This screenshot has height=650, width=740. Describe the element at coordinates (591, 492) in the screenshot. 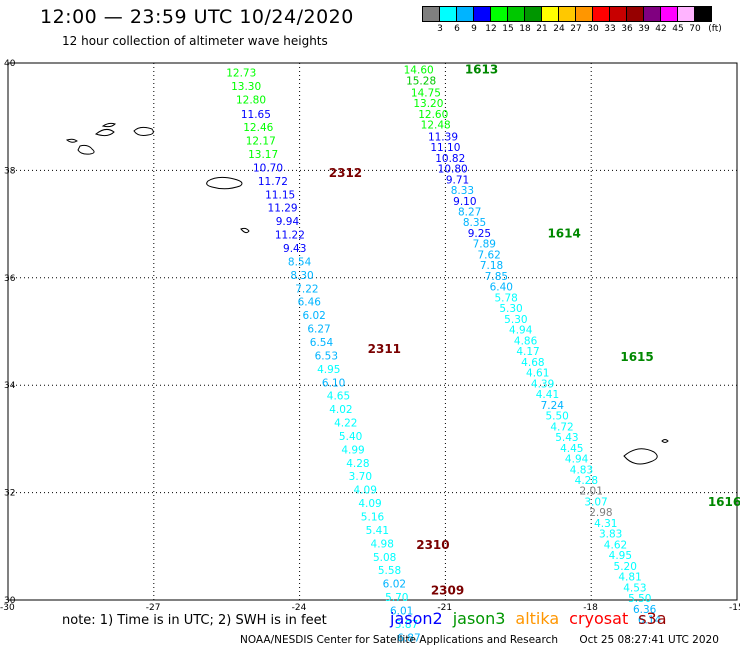

I see `wave-height-value: 2.01` at that location.